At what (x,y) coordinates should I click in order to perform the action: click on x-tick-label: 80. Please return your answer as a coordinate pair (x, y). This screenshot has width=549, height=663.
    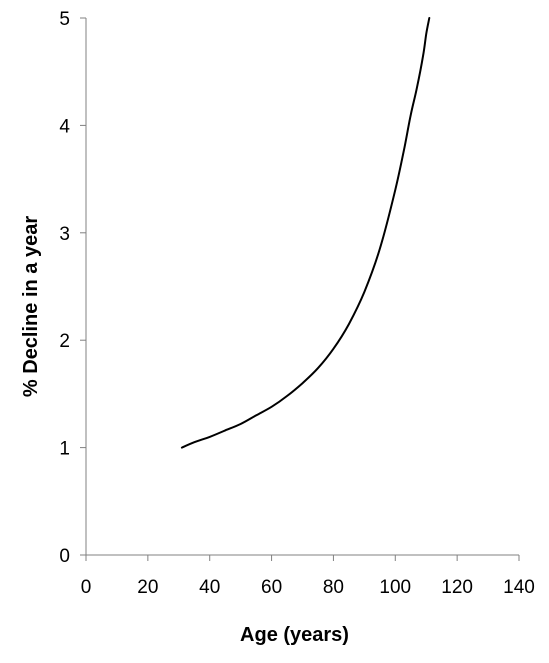
    Looking at the image, I should click on (333, 587).